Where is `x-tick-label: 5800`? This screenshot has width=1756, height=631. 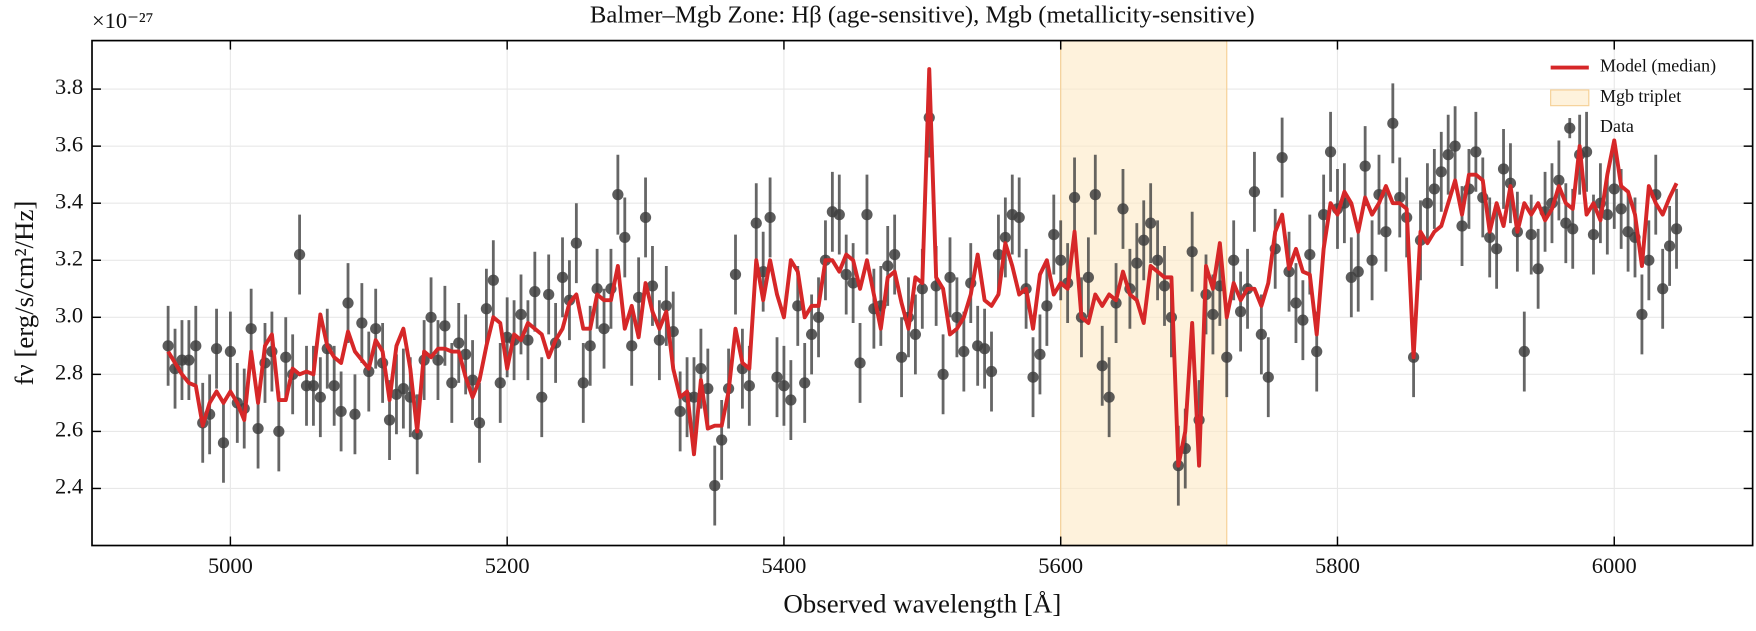
x-tick-label: 5800 is located at coordinates (1337, 565).